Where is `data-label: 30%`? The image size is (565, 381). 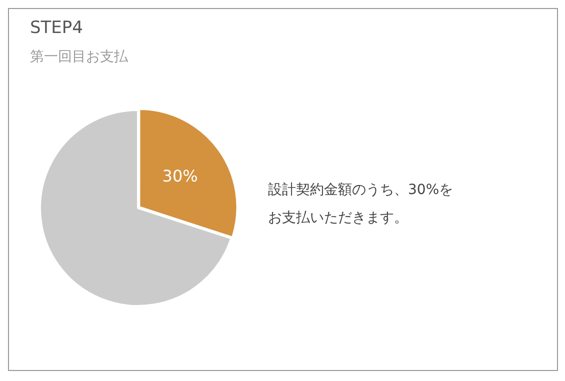 data-label: 30% is located at coordinates (180, 176).